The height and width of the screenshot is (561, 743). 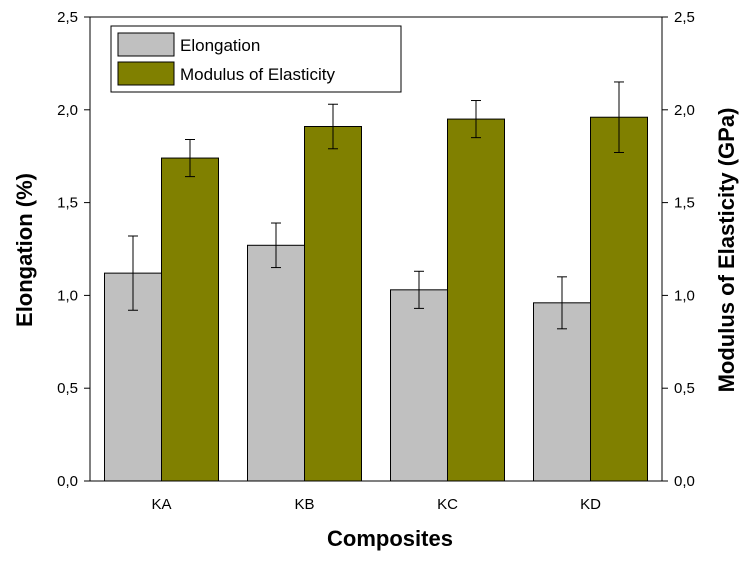 I want to click on right-y-tick-label: 1,0, so click(x=684, y=295).